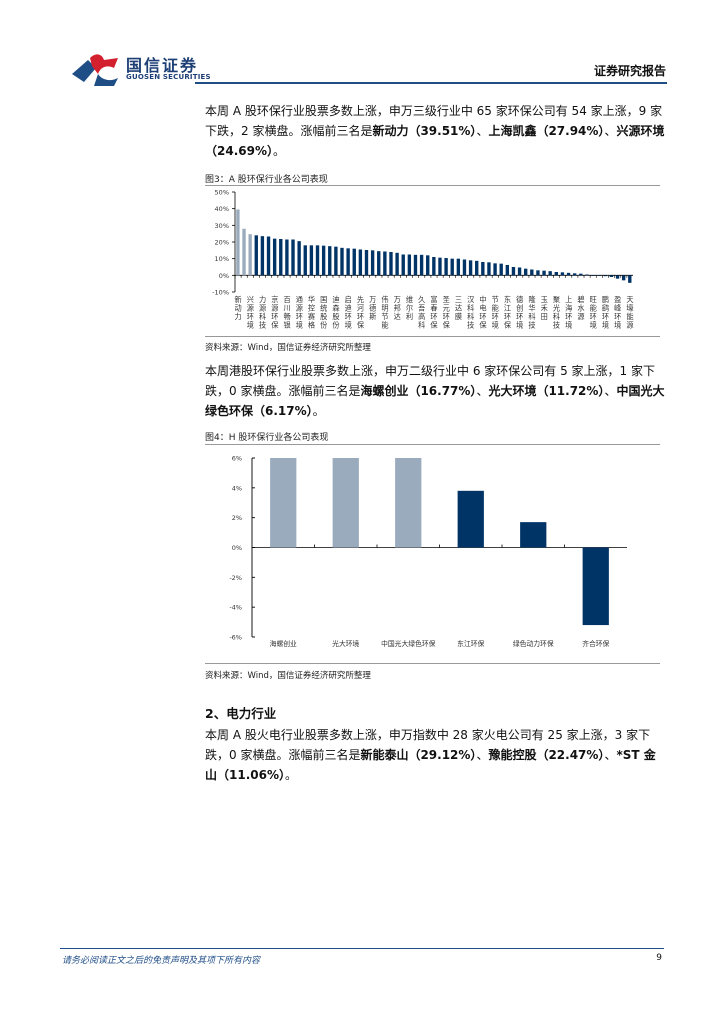 The image size is (724, 1024). Describe the element at coordinates (421, 316) in the screenshot. I see `x-category-label: 高` at that location.